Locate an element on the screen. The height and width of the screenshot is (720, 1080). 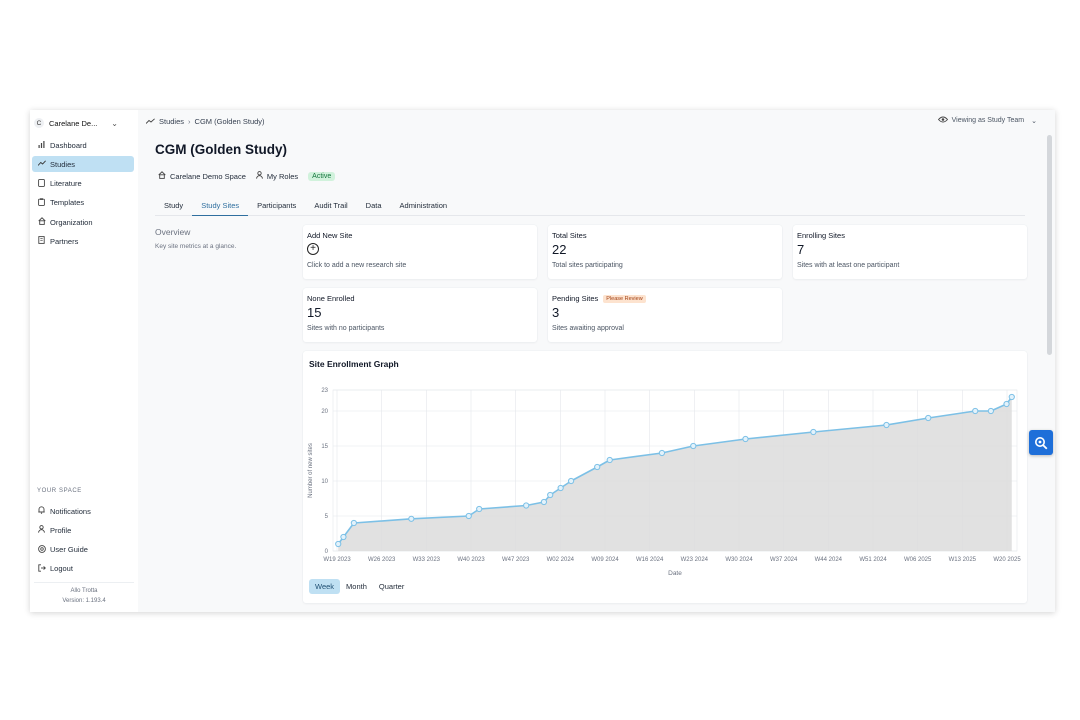
sidebar-item-label: Profile is located at coordinates (61, 530).